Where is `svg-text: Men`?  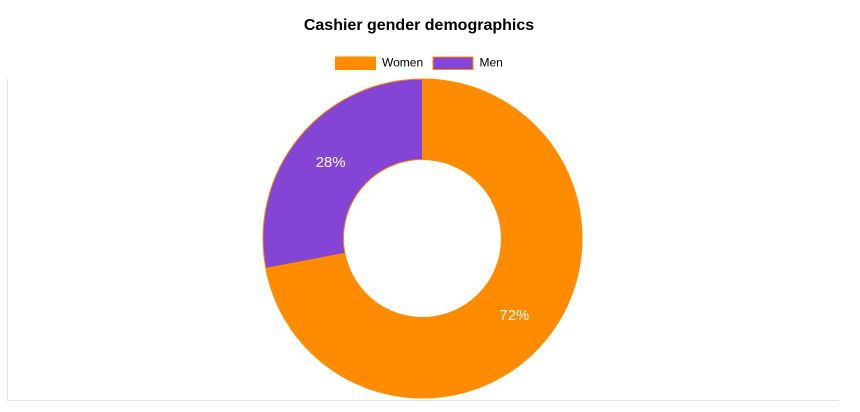
svg-text: Men is located at coordinates (491, 63).